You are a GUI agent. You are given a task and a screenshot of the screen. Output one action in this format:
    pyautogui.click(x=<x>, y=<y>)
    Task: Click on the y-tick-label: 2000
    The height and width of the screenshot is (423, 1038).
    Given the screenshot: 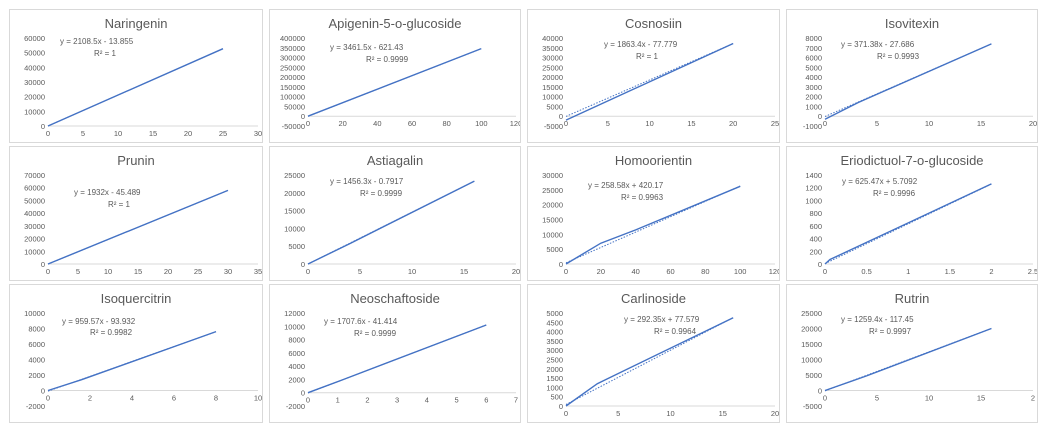 What is the action you would take?
    pyautogui.click(x=554, y=369)
    